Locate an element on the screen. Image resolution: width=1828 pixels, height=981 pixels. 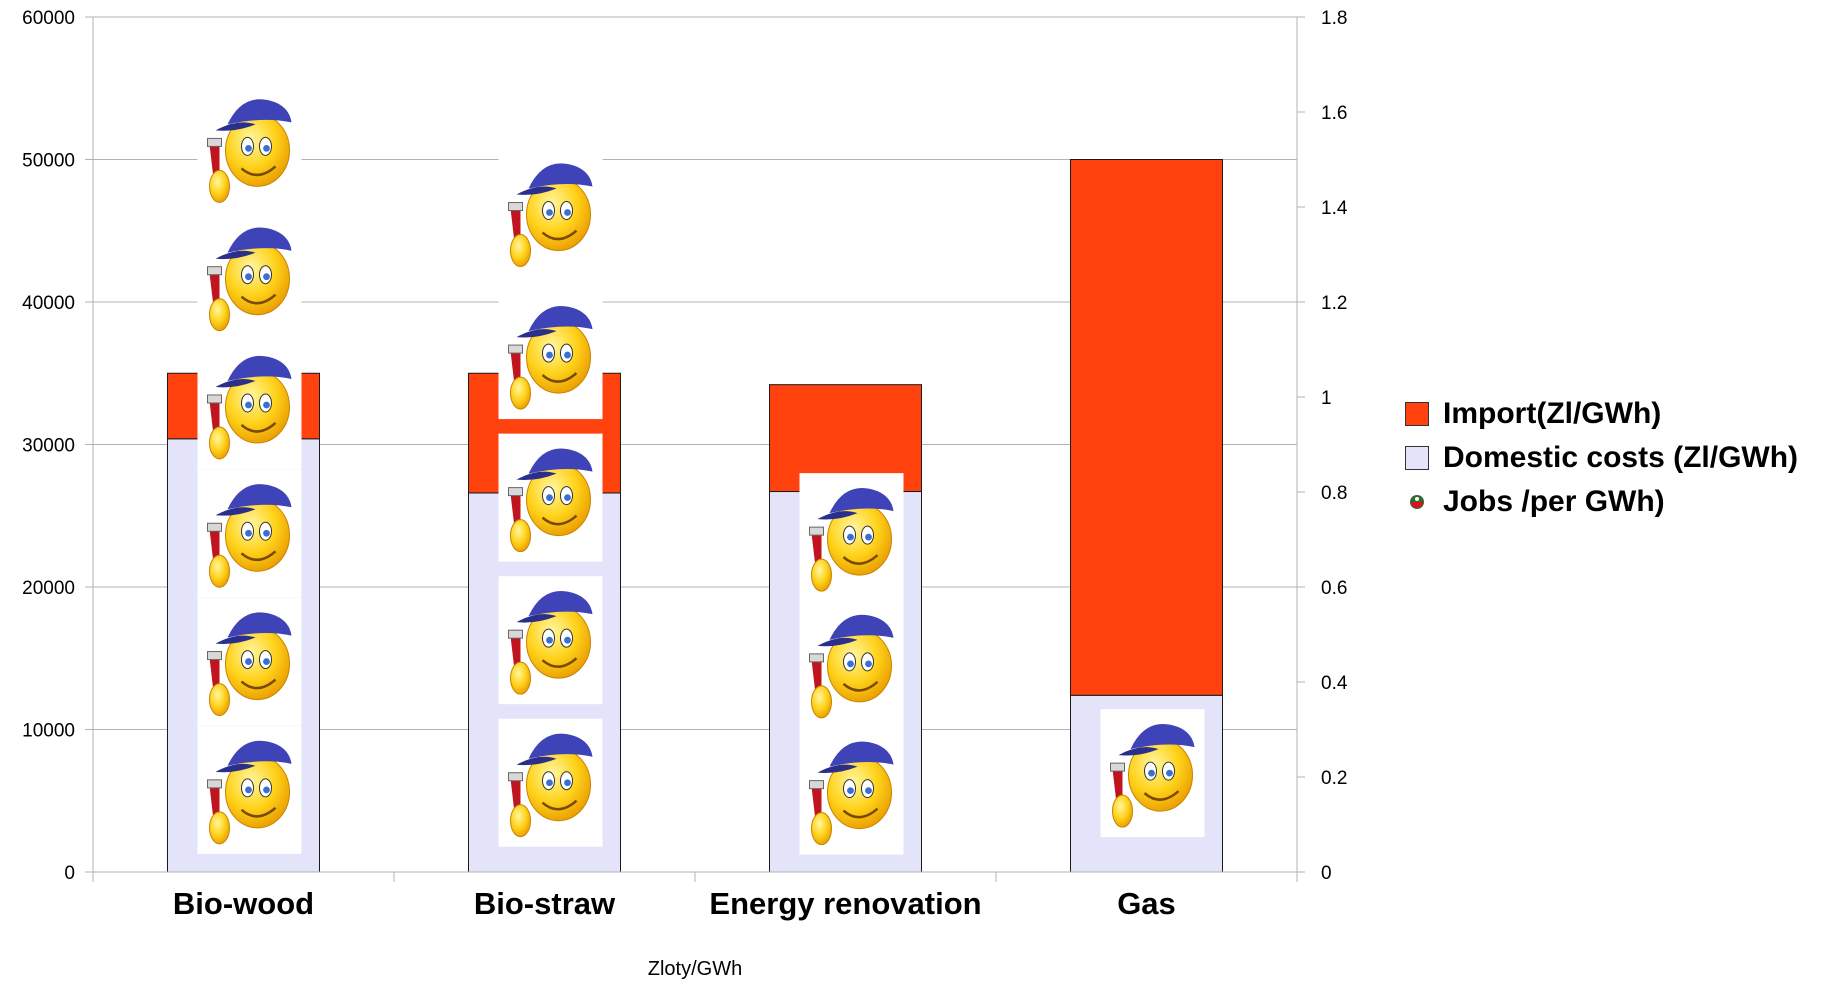
legend-item-jobs: Jobs /per GWh) is located at coordinates (1601, 502).